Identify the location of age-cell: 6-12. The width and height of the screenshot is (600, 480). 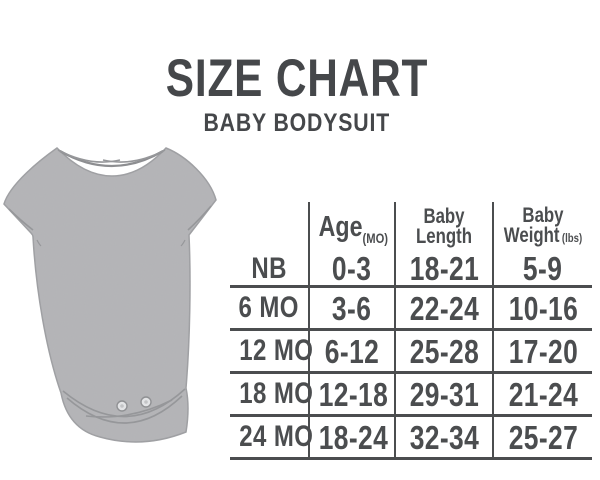
(351, 351).